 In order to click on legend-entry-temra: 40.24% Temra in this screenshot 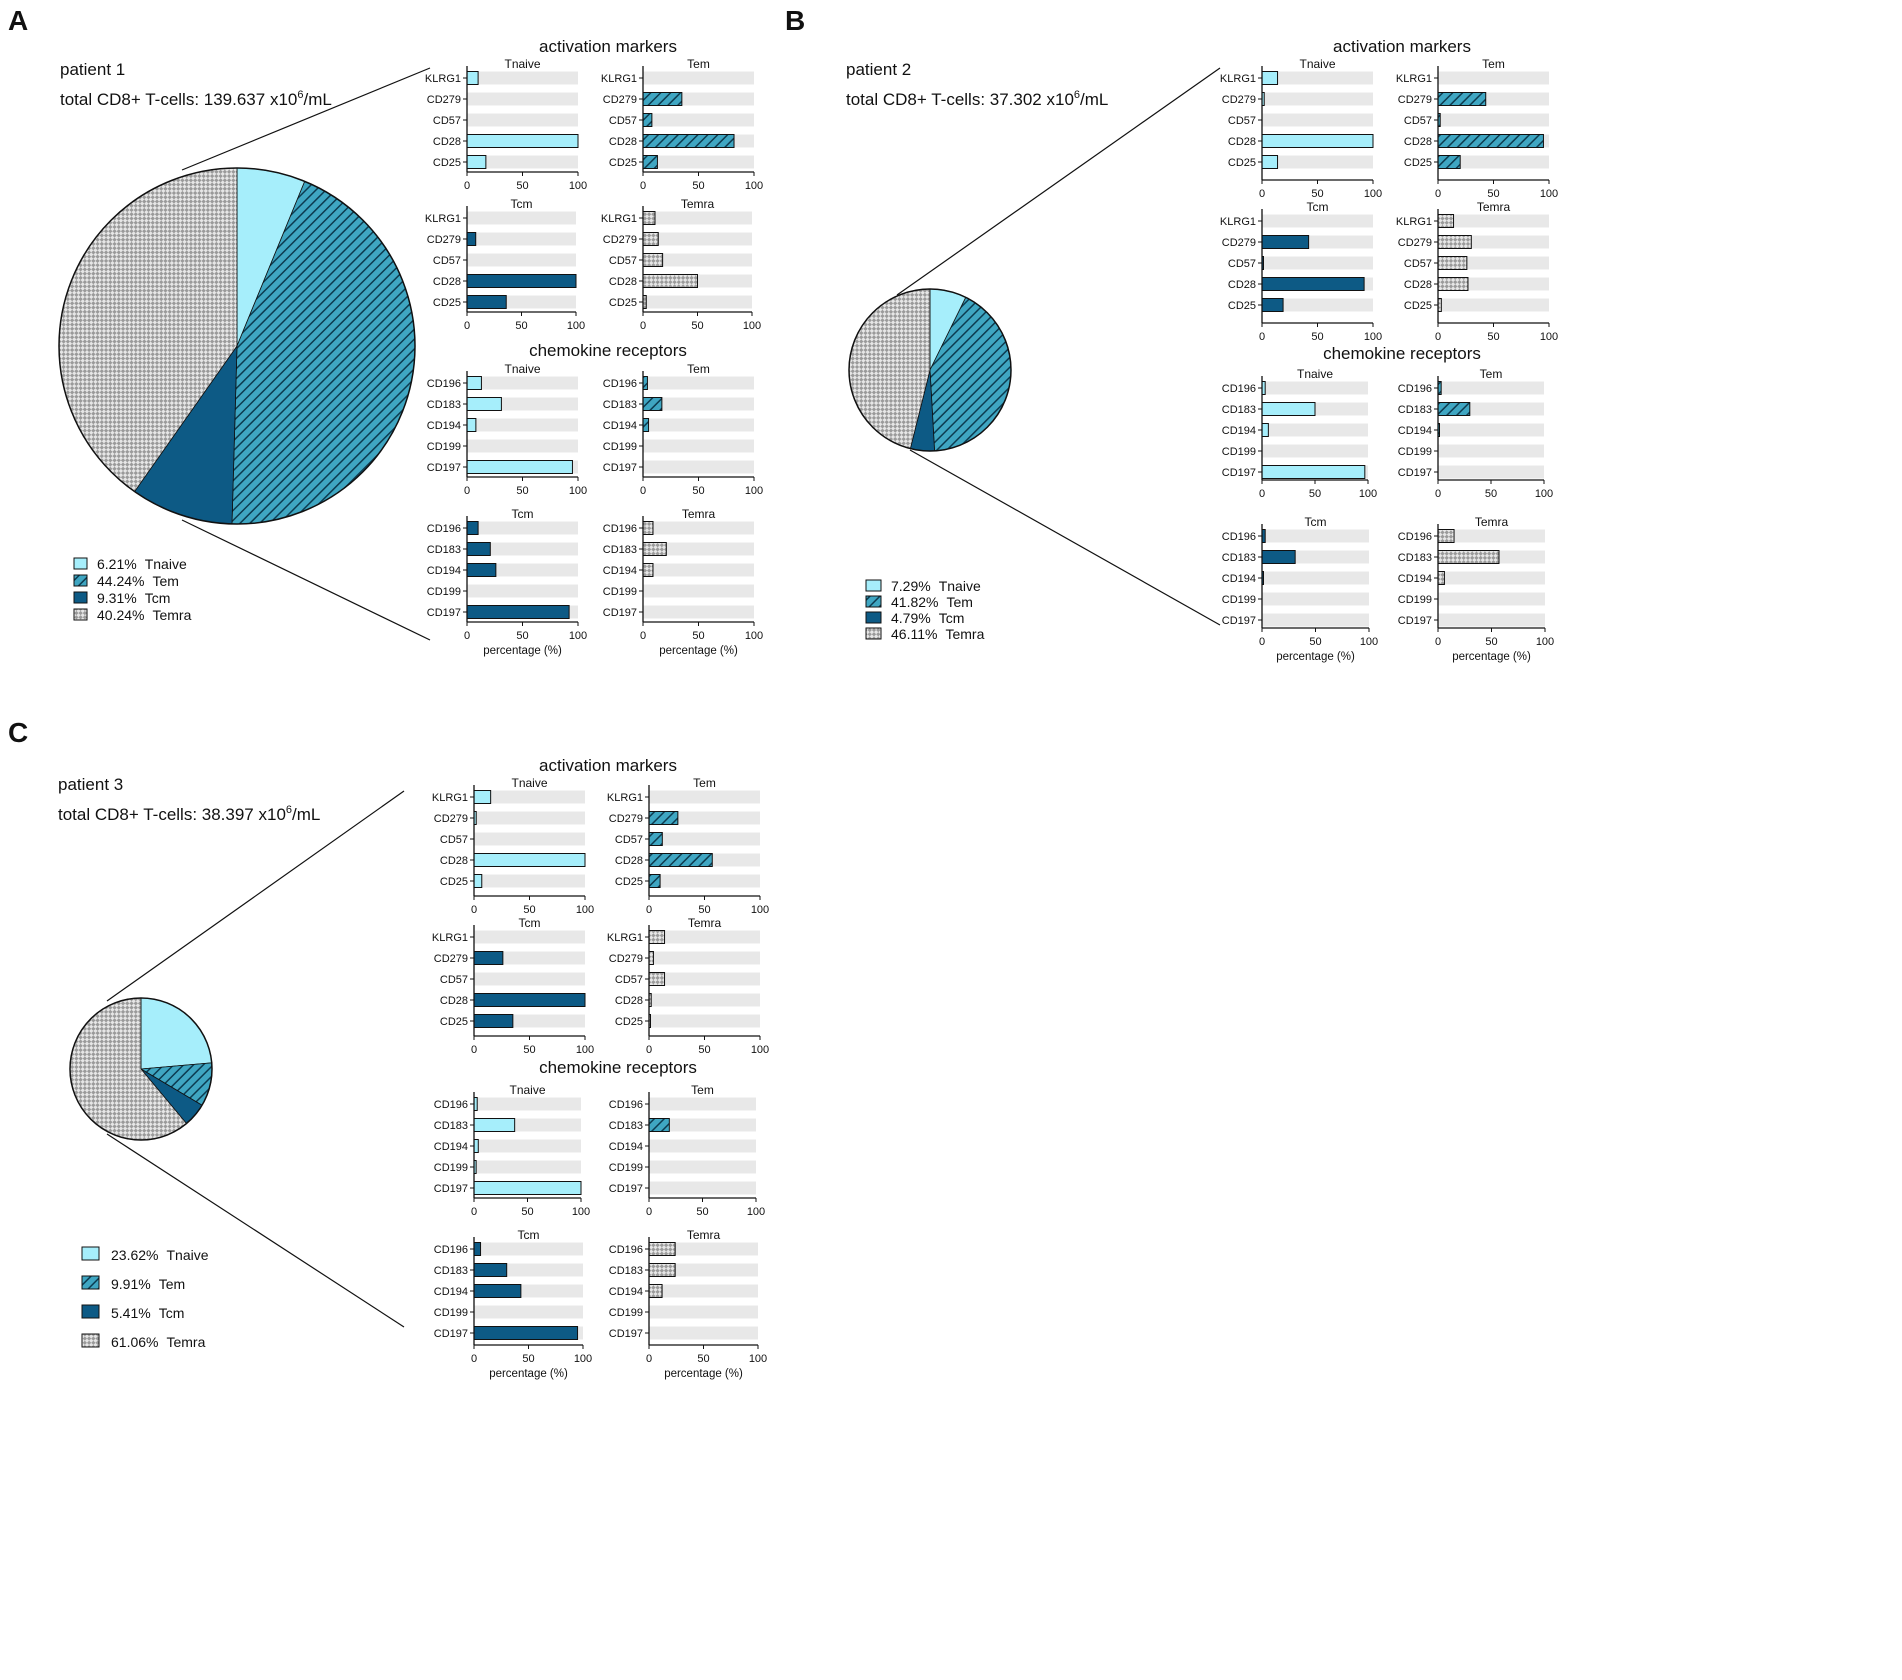, I will do `click(144, 615)`.